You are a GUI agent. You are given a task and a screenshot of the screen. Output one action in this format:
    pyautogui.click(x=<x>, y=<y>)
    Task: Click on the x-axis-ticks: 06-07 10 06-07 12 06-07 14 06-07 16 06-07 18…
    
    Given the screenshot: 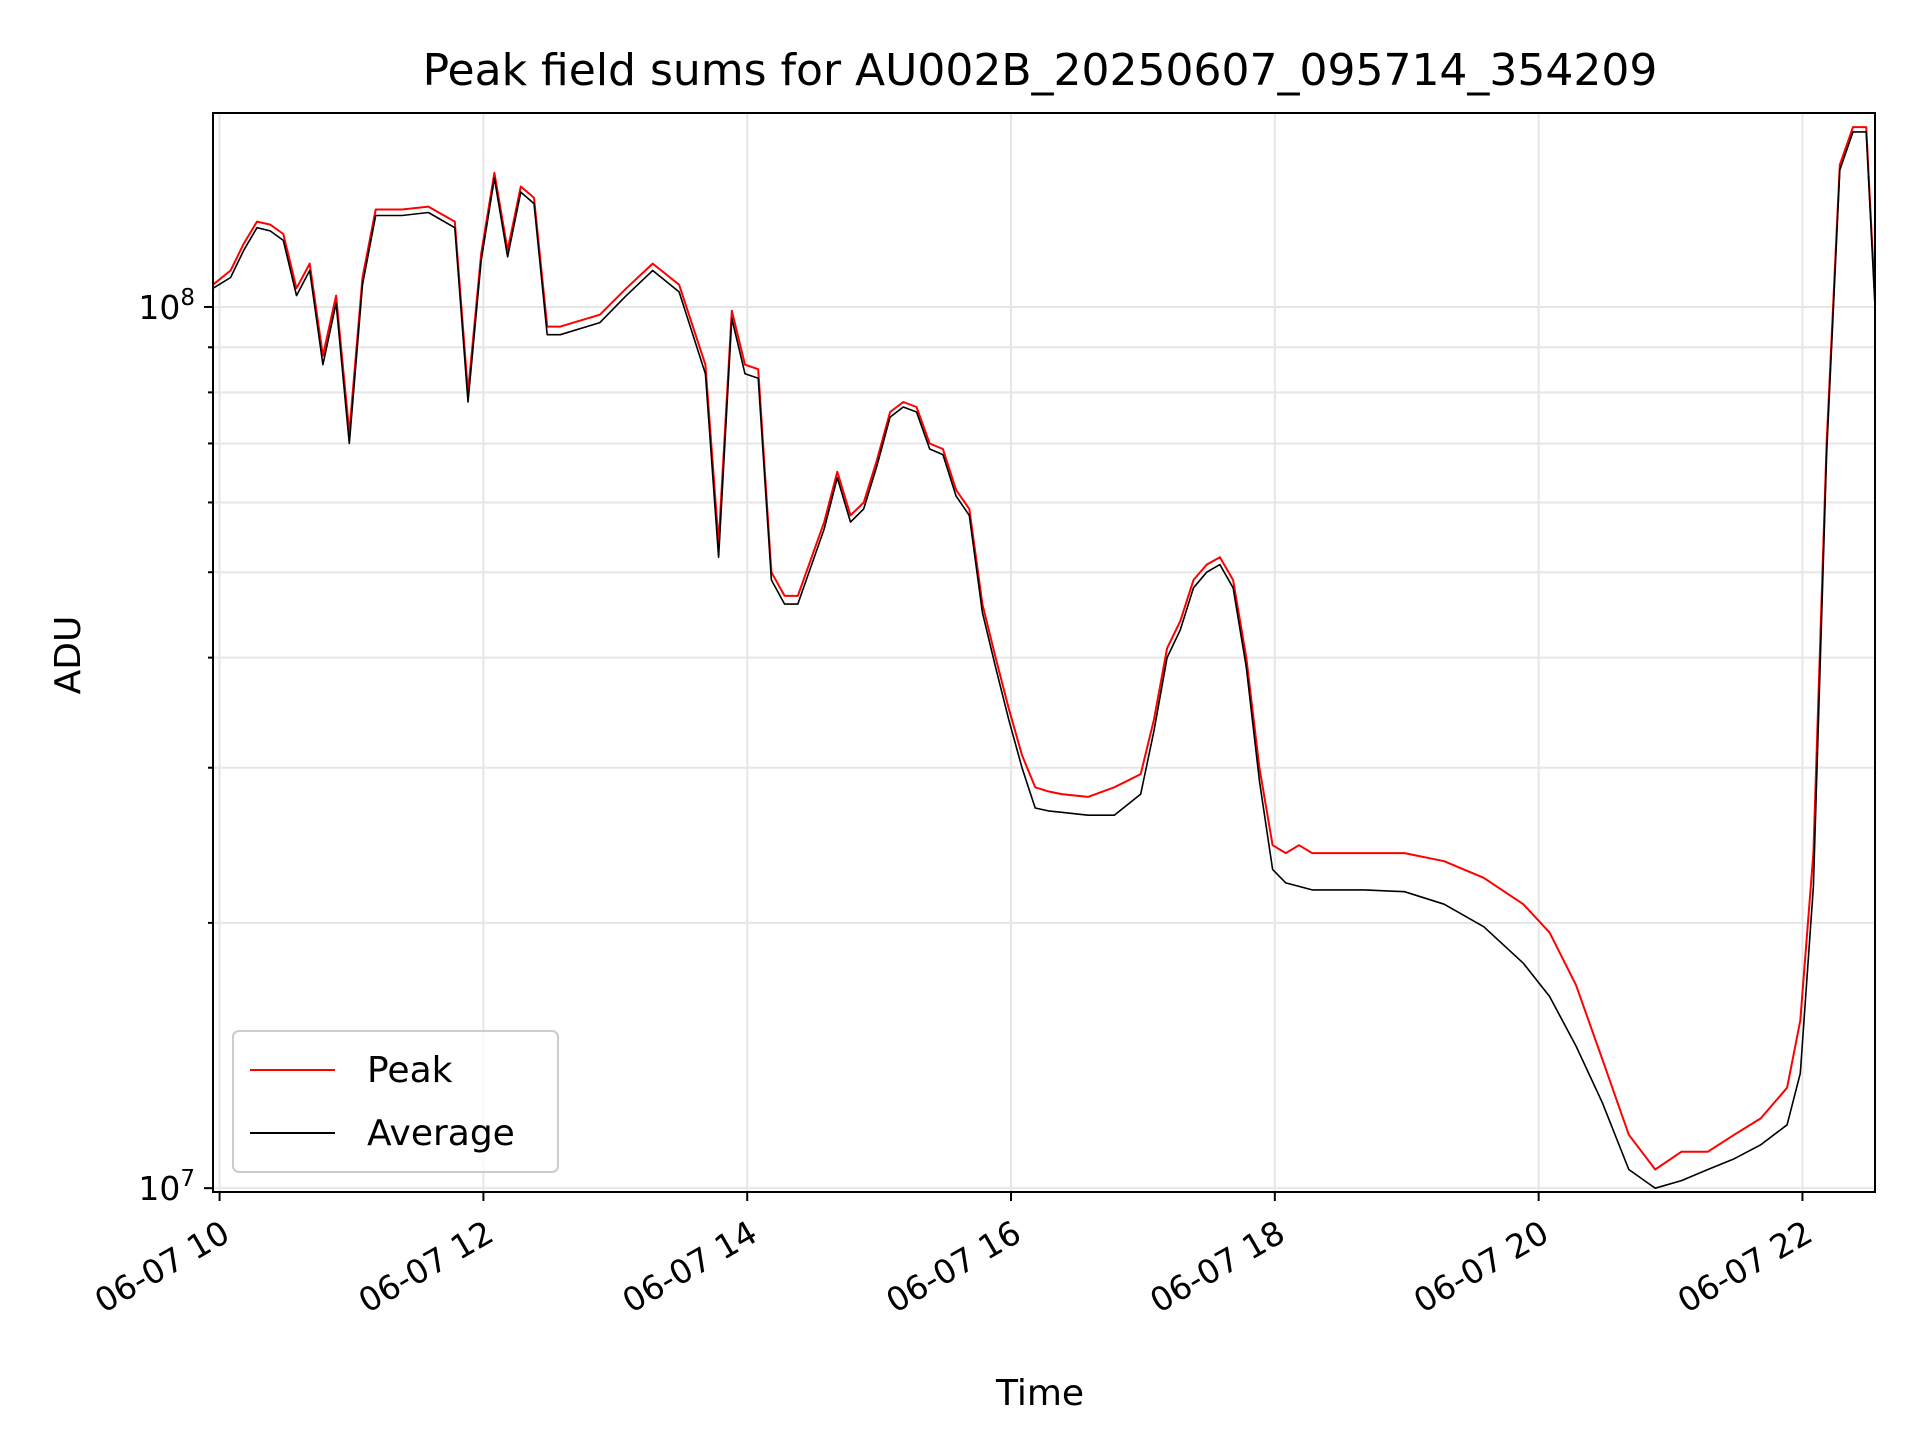 What is the action you would take?
    pyautogui.click(x=953, y=1256)
    